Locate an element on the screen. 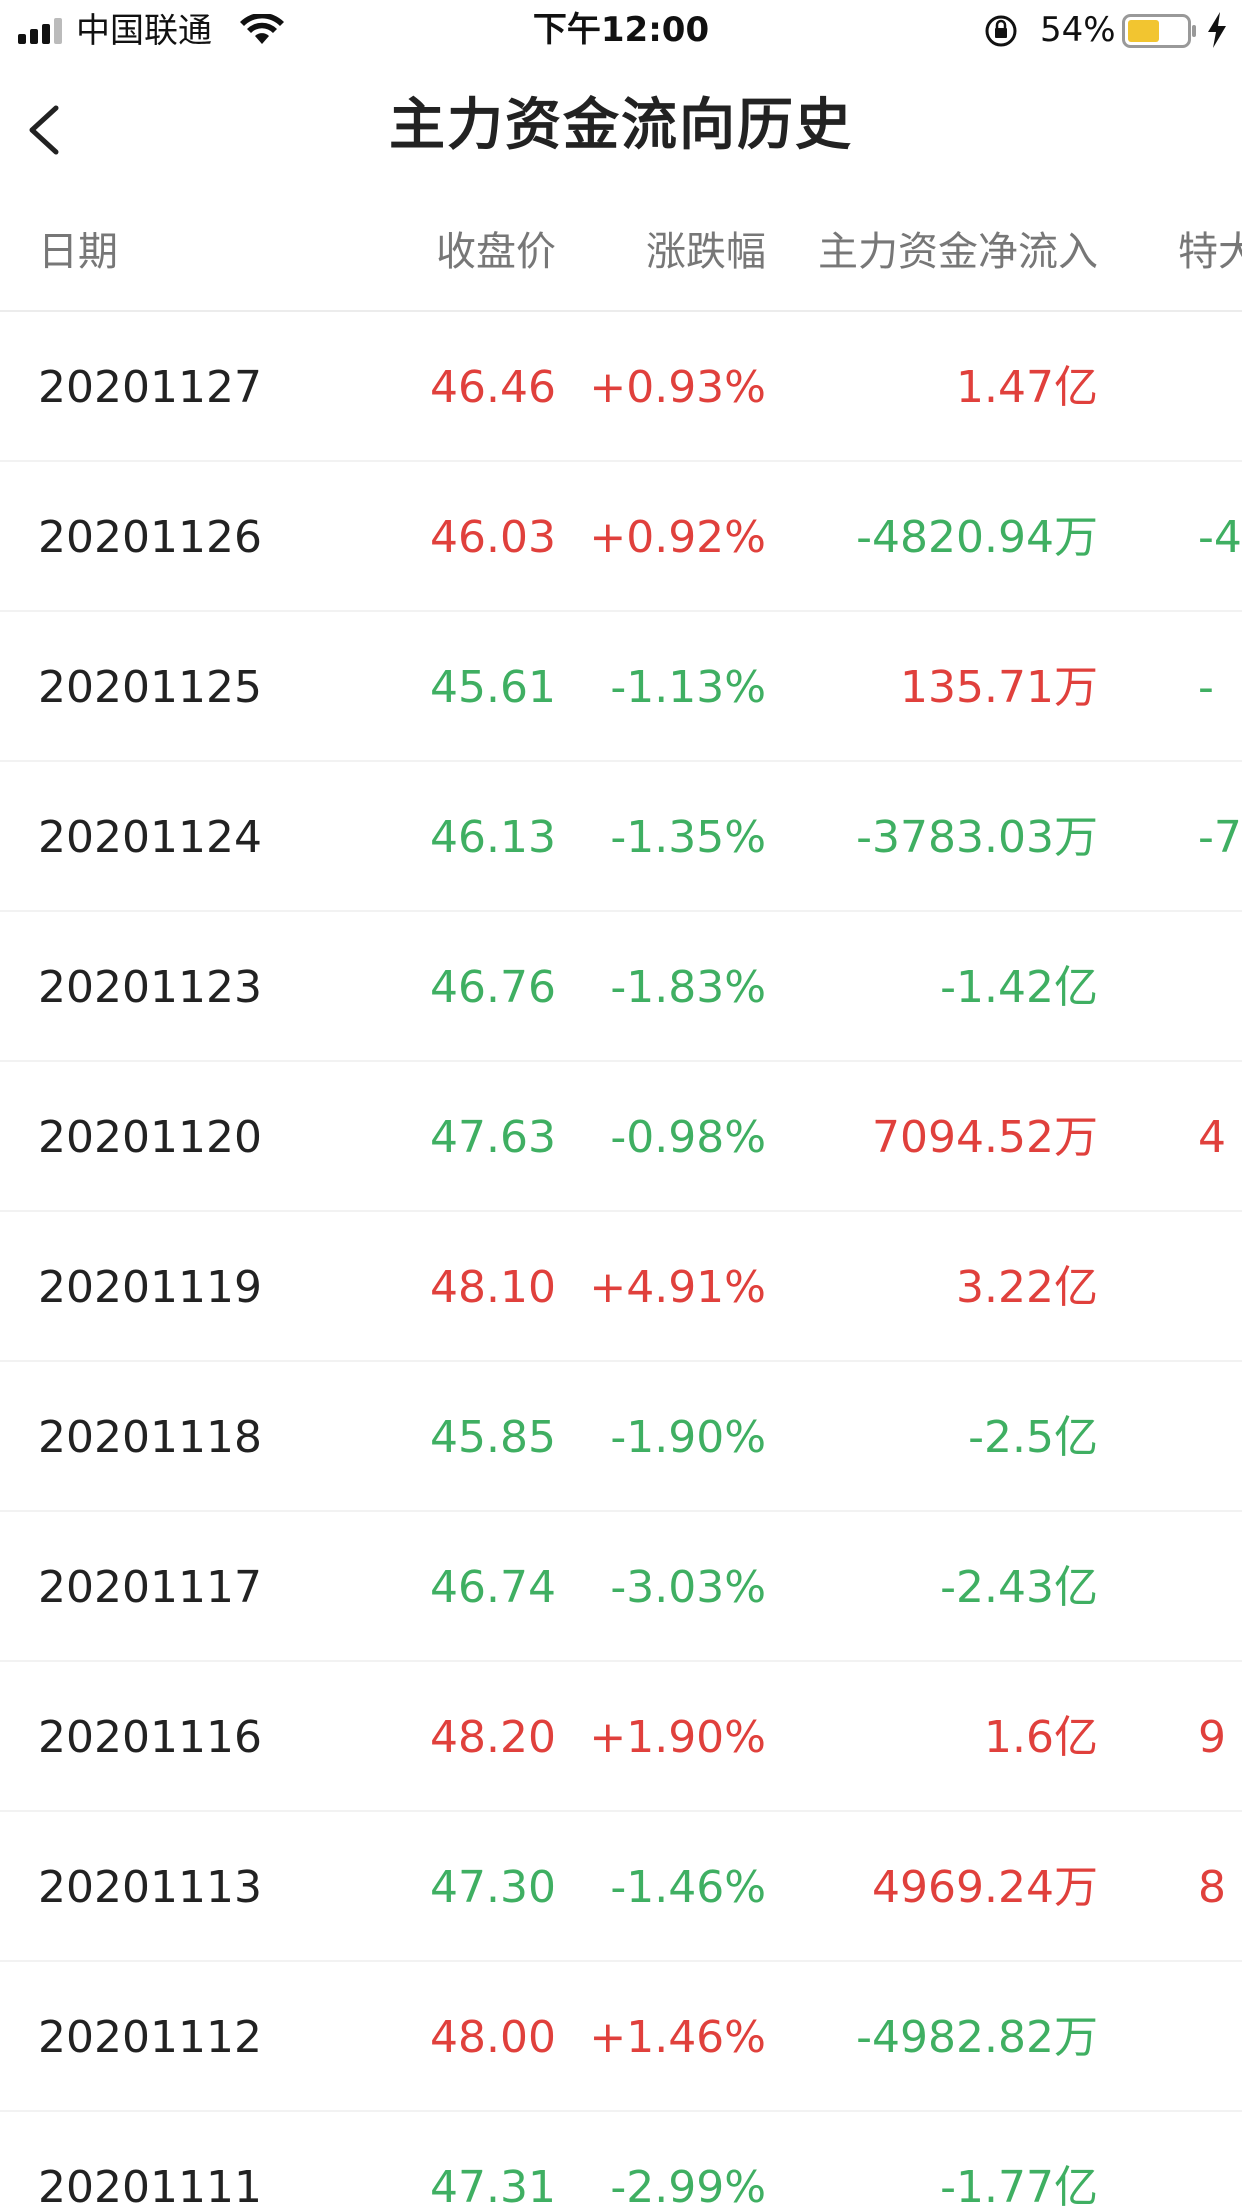  table-row: 20201124 46.13 -1.35% -3783.03万 -7 is located at coordinates (621, 837).